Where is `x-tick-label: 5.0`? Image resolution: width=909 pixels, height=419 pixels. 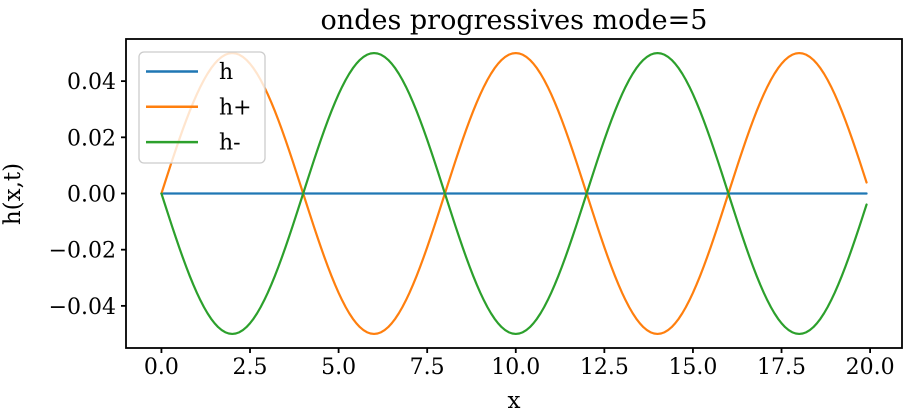 x-tick-label: 5.0 is located at coordinates (338, 367).